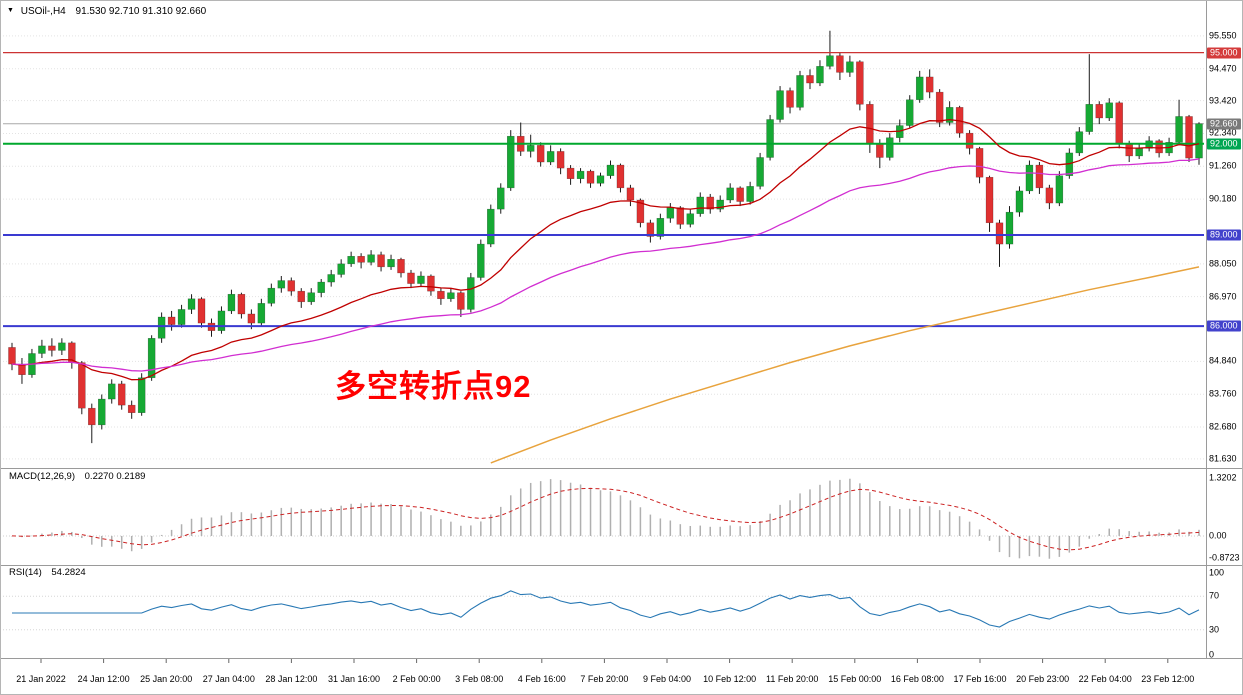 Image resolution: width=1243 pixels, height=695 pixels. Describe the element at coordinates (416, 679) in the screenshot. I see `time-axis-label: 2 Feb 00:00` at that location.